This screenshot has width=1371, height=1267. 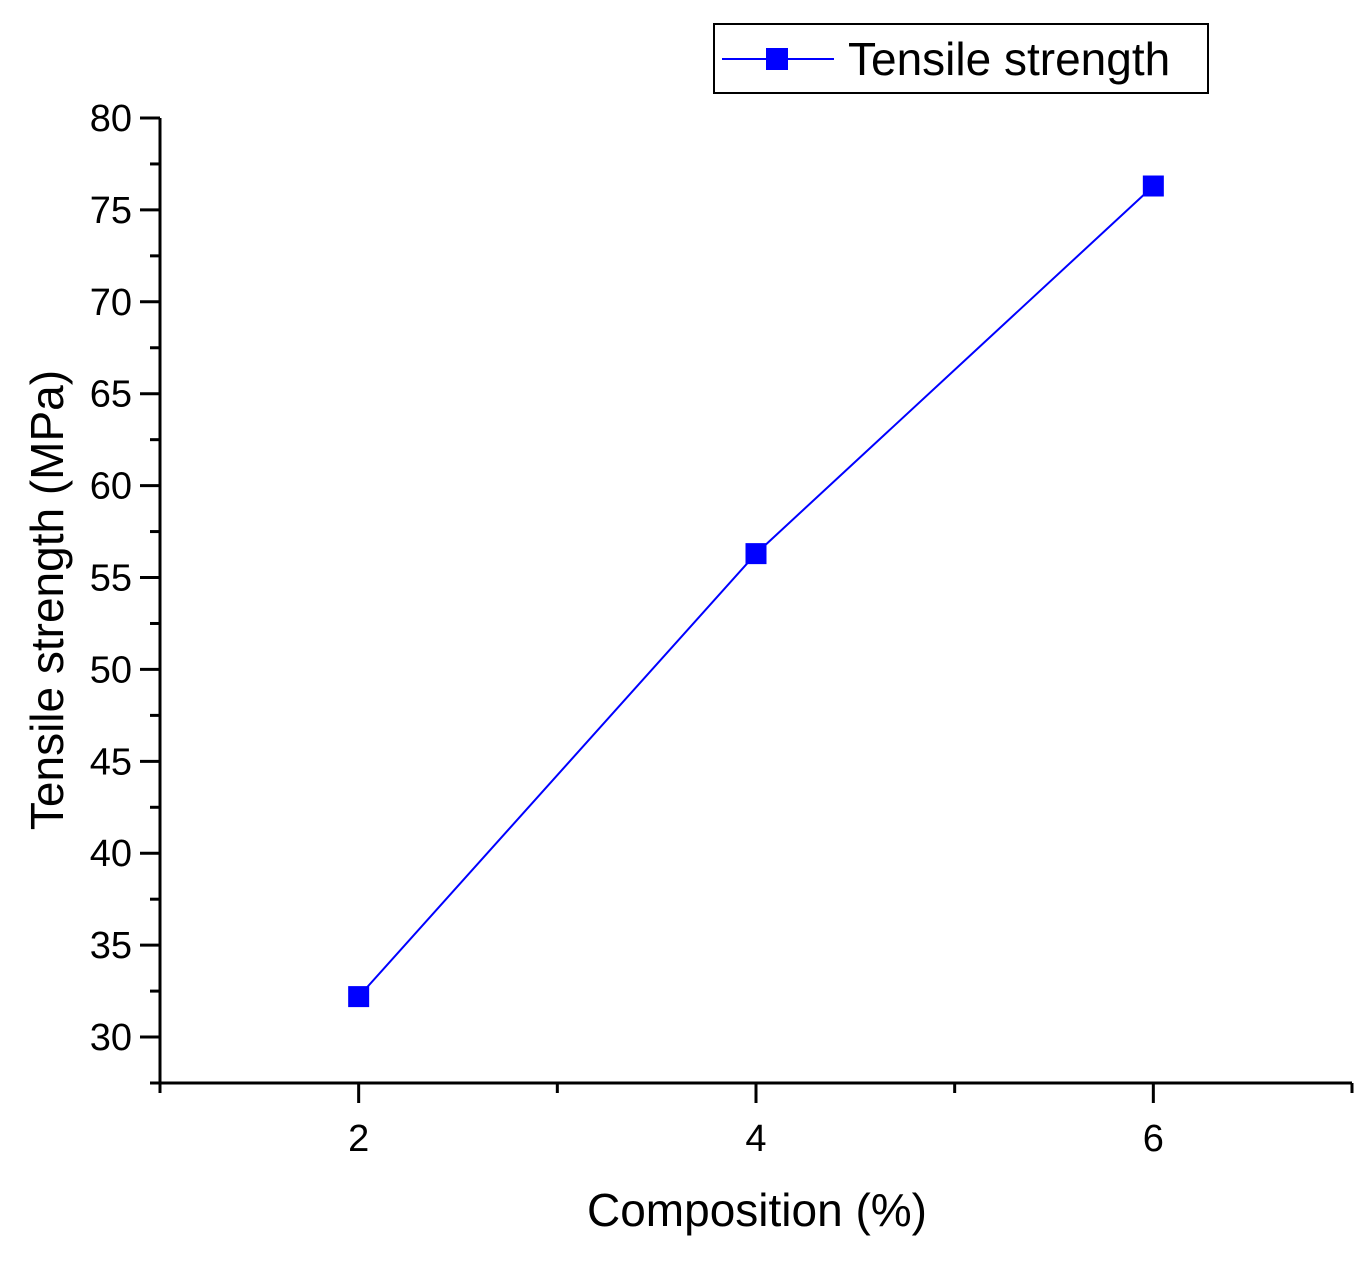 I want to click on y-tick-label: 65, so click(x=111, y=395).